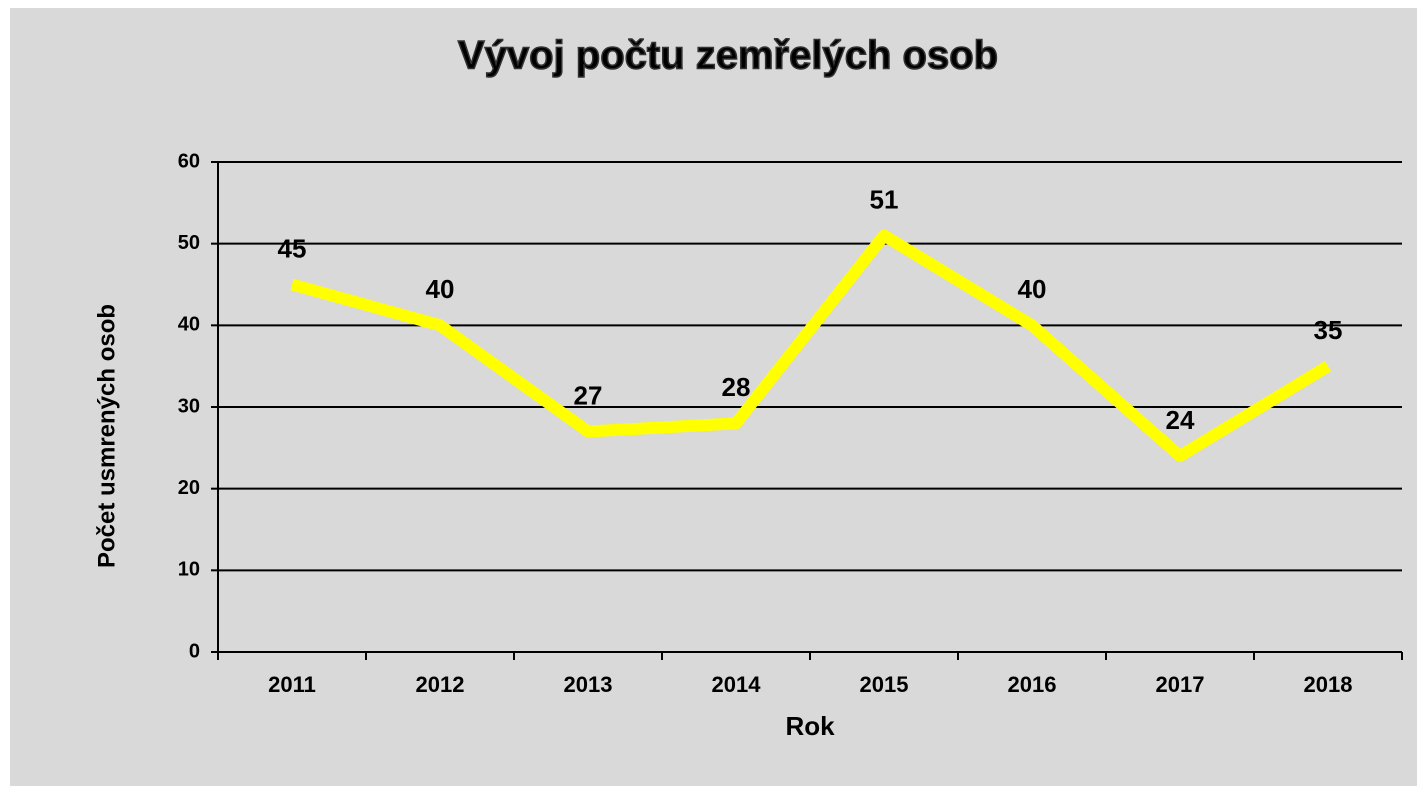 The image size is (1427, 796). Describe the element at coordinates (1180, 420) in the screenshot. I see `data-label: 24` at that location.